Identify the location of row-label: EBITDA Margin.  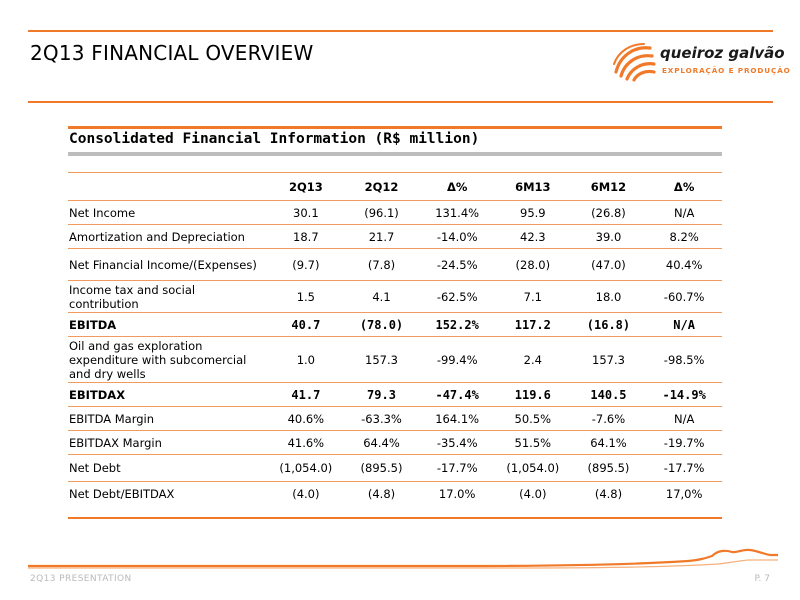
(168, 418).